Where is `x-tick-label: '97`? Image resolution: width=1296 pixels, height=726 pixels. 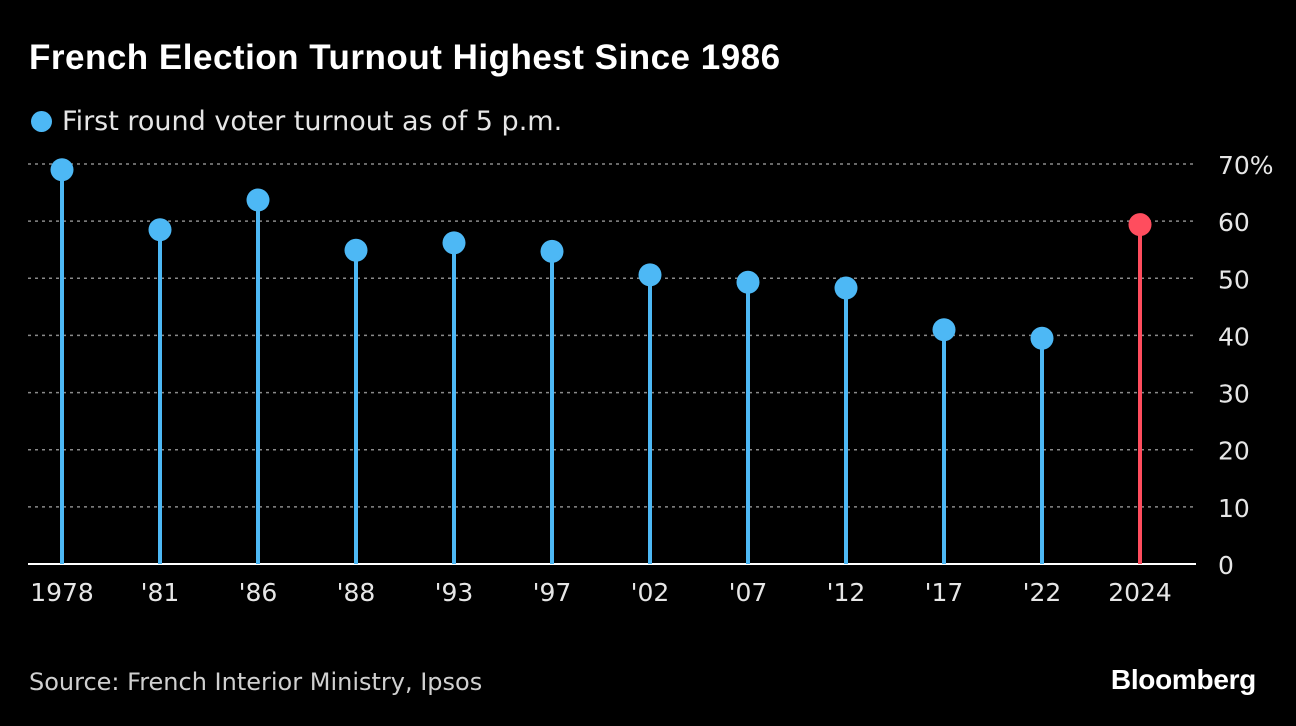
x-tick-label: '97 is located at coordinates (552, 592).